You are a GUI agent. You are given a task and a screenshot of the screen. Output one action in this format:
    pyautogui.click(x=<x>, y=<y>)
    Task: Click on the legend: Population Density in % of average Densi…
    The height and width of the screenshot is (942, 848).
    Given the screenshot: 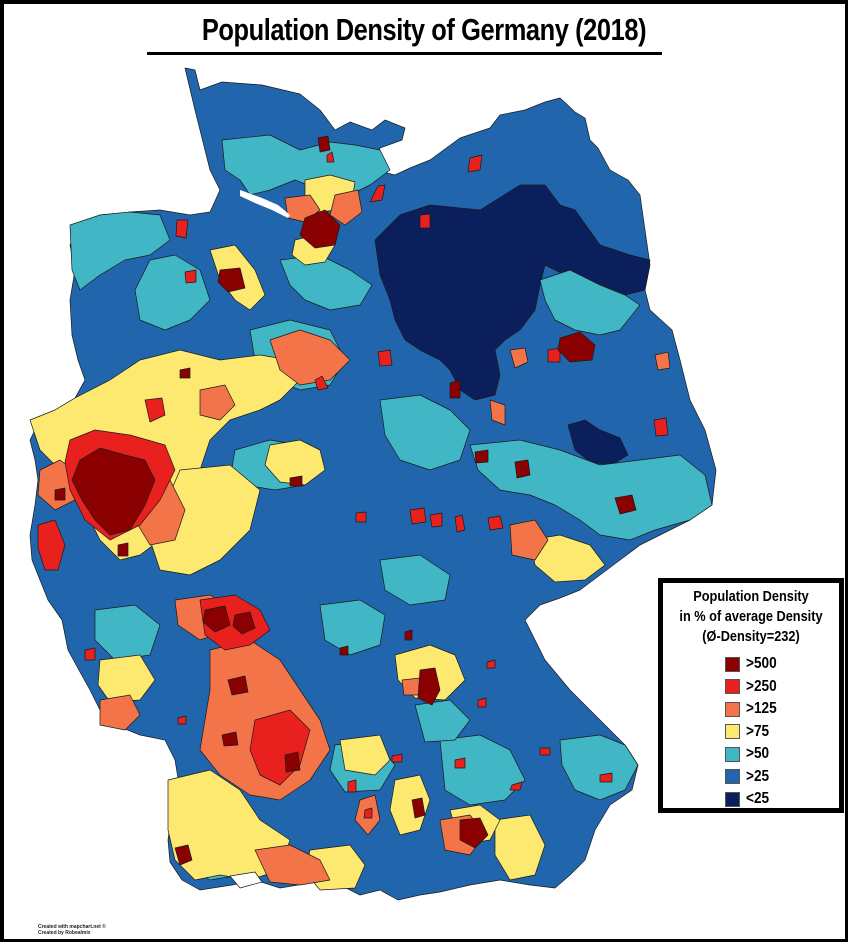 What is the action you would take?
    pyautogui.click(x=751, y=695)
    